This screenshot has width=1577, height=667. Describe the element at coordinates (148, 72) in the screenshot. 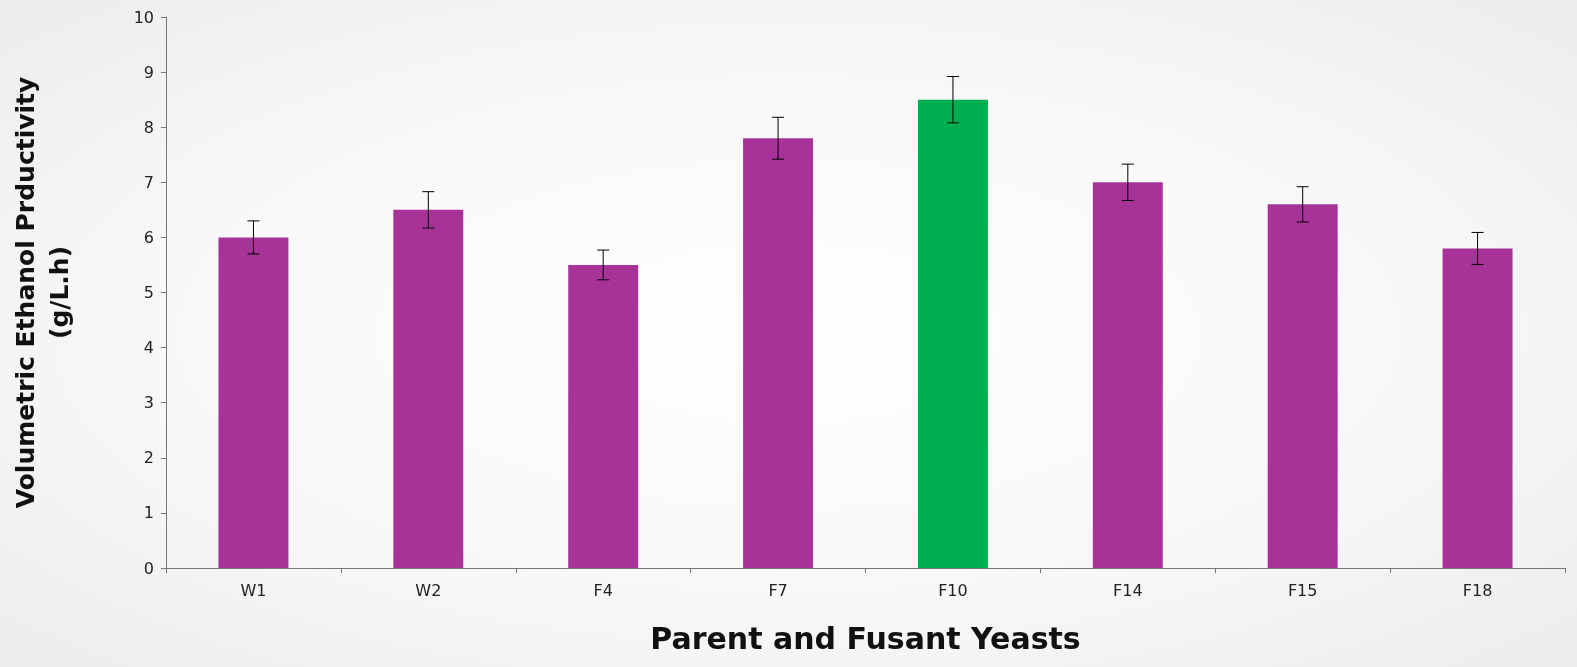

I see `y-tick-label: 9` at that location.